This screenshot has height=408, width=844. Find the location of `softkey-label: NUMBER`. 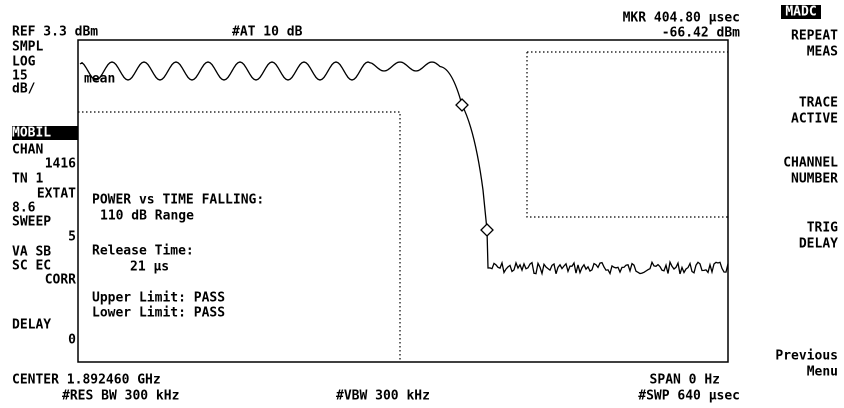

softkey-label: NUMBER is located at coordinates (814, 179).